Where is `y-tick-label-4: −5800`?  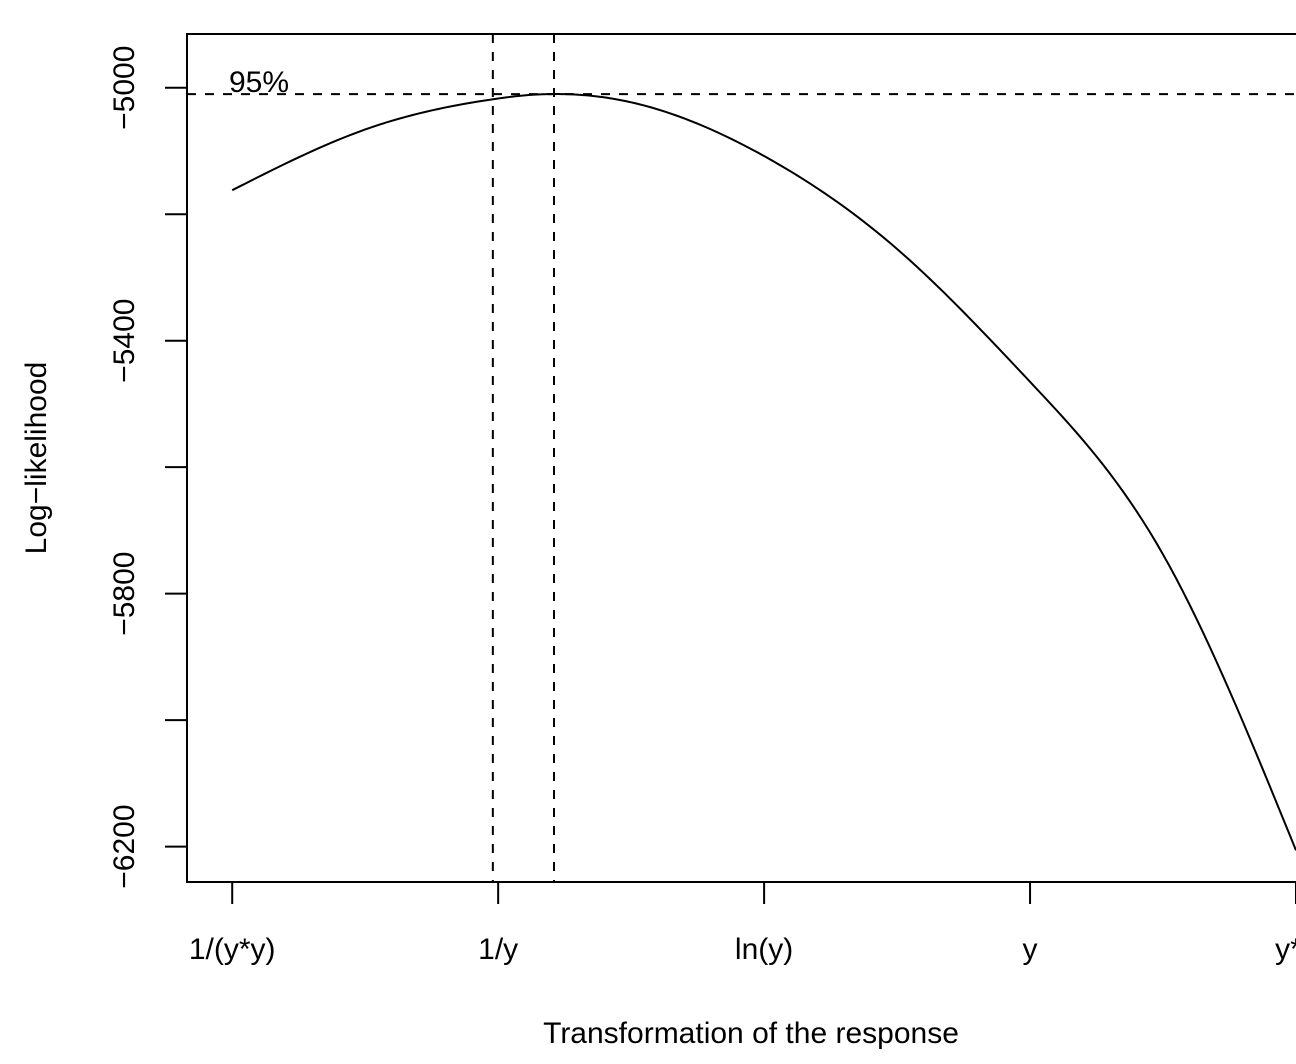
y-tick-label-4: −5800 is located at coordinates (124, 594).